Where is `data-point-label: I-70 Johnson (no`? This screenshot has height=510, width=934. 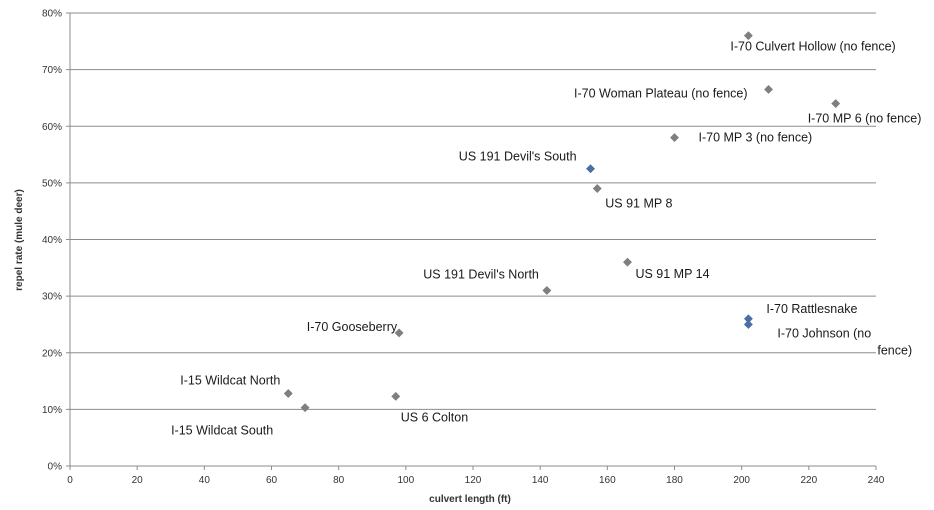
data-point-label: I-70 Johnson (no is located at coordinates (824, 333).